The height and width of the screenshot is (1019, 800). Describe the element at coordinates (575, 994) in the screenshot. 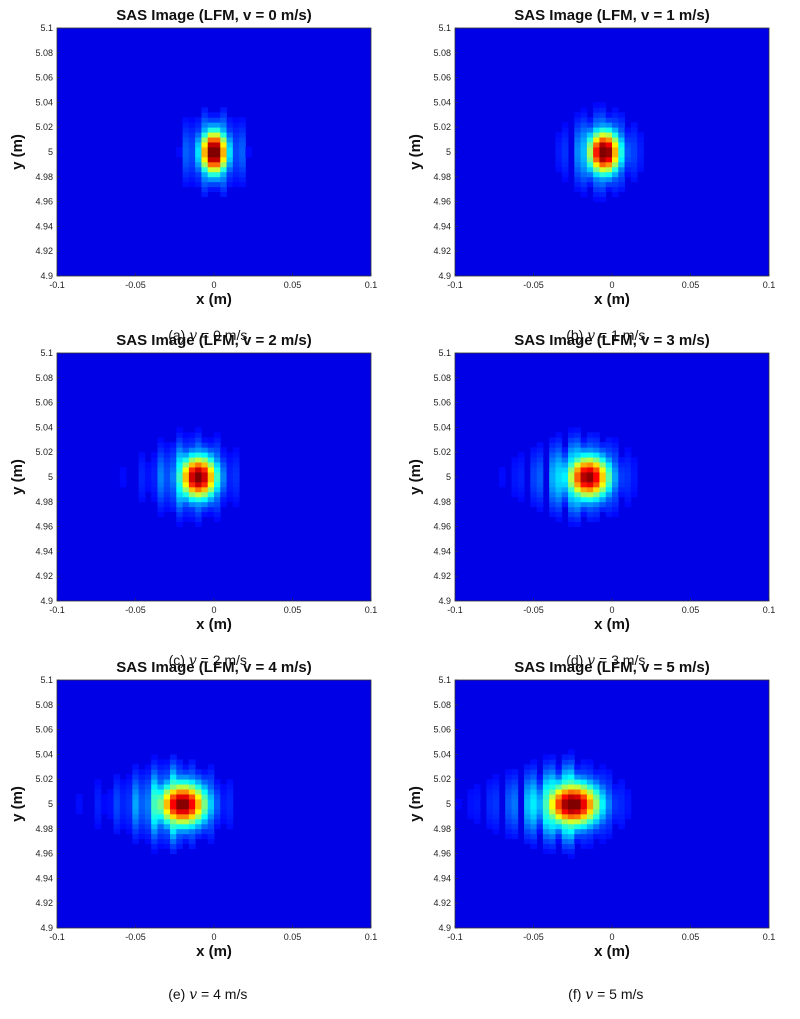

I see `caption-label: (f)` at that location.